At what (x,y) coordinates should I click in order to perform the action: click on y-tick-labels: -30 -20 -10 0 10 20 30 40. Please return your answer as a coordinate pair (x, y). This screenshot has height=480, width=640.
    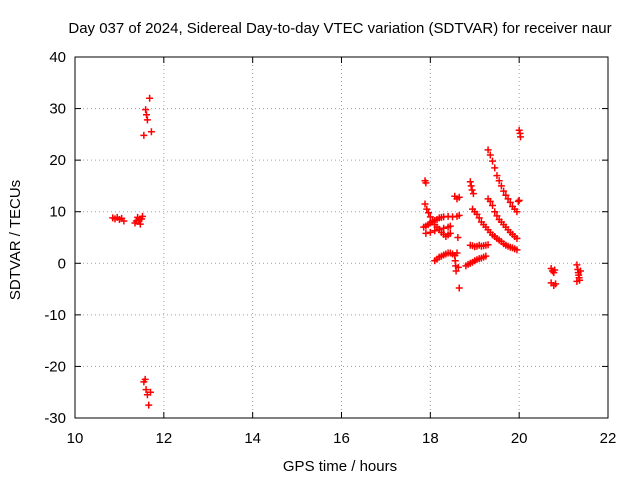
    Looking at the image, I should click on (55, 238).